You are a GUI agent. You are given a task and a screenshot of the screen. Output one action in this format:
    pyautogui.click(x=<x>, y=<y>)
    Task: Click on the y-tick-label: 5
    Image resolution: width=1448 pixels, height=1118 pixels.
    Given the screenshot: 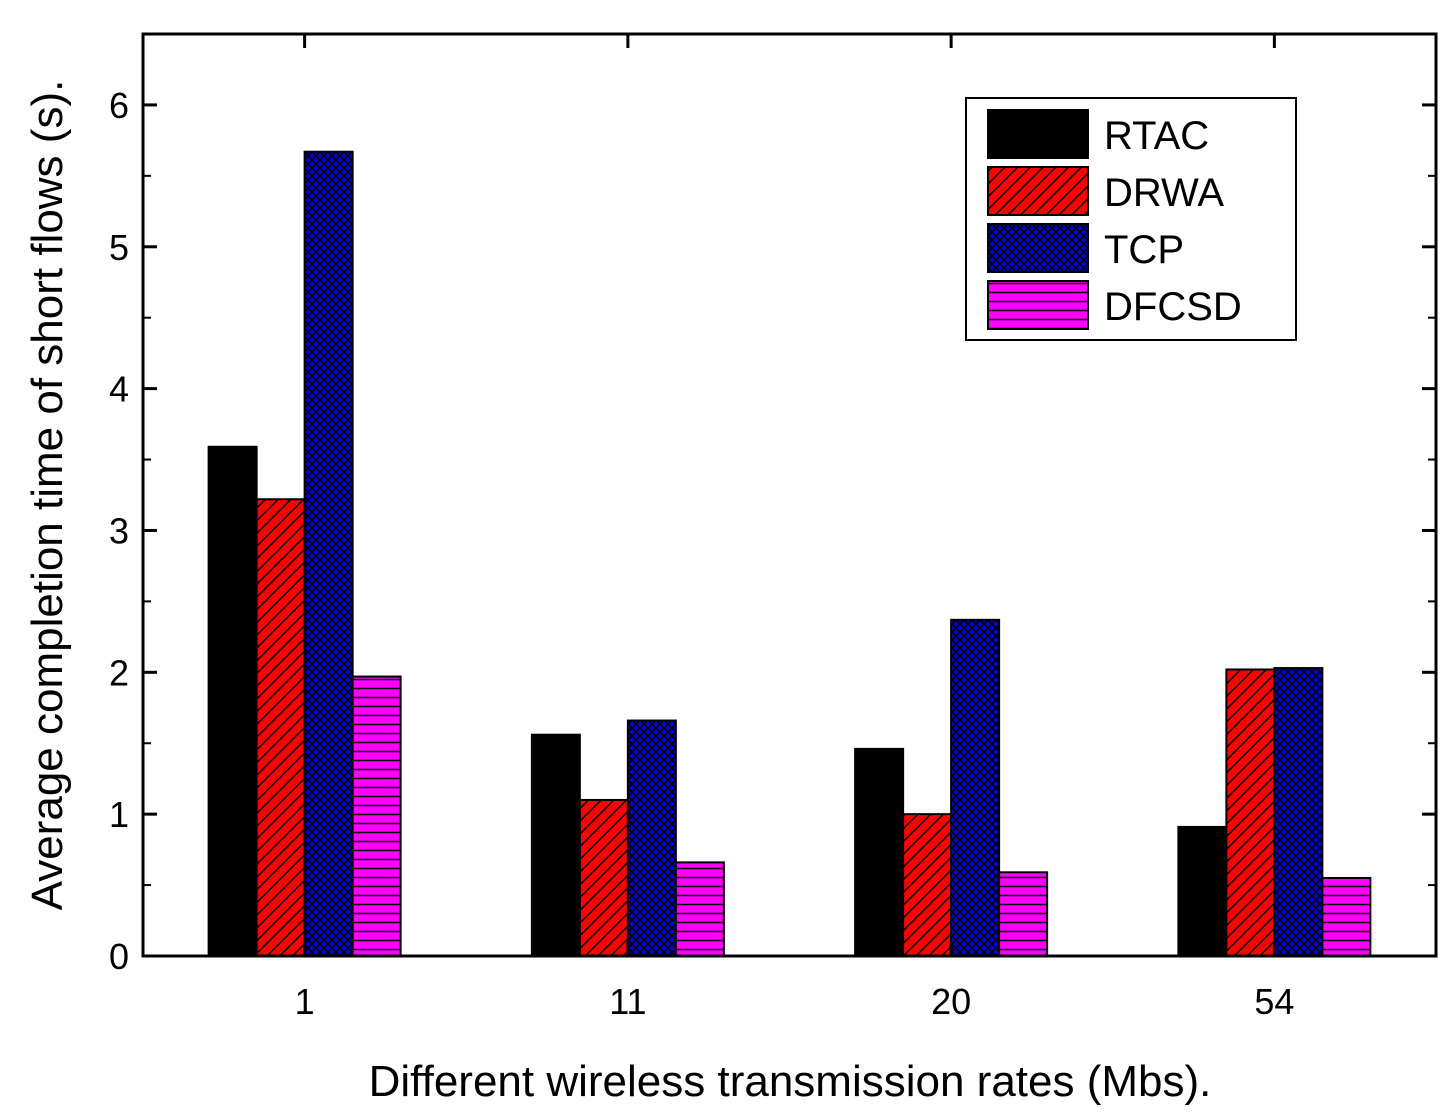 What is the action you would take?
    pyautogui.click(x=119, y=247)
    